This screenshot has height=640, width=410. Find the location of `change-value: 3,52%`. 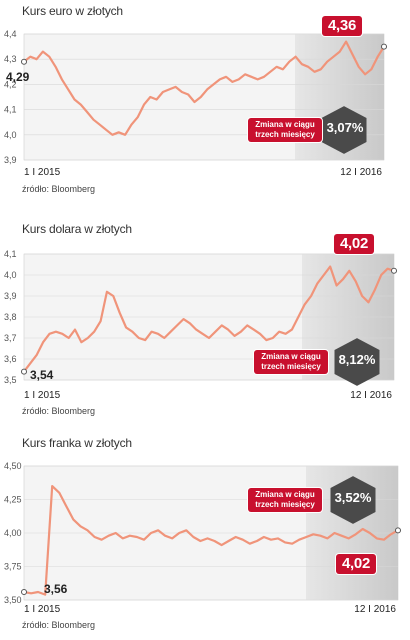

change-value: 3,52% is located at coordinates (353, 497).